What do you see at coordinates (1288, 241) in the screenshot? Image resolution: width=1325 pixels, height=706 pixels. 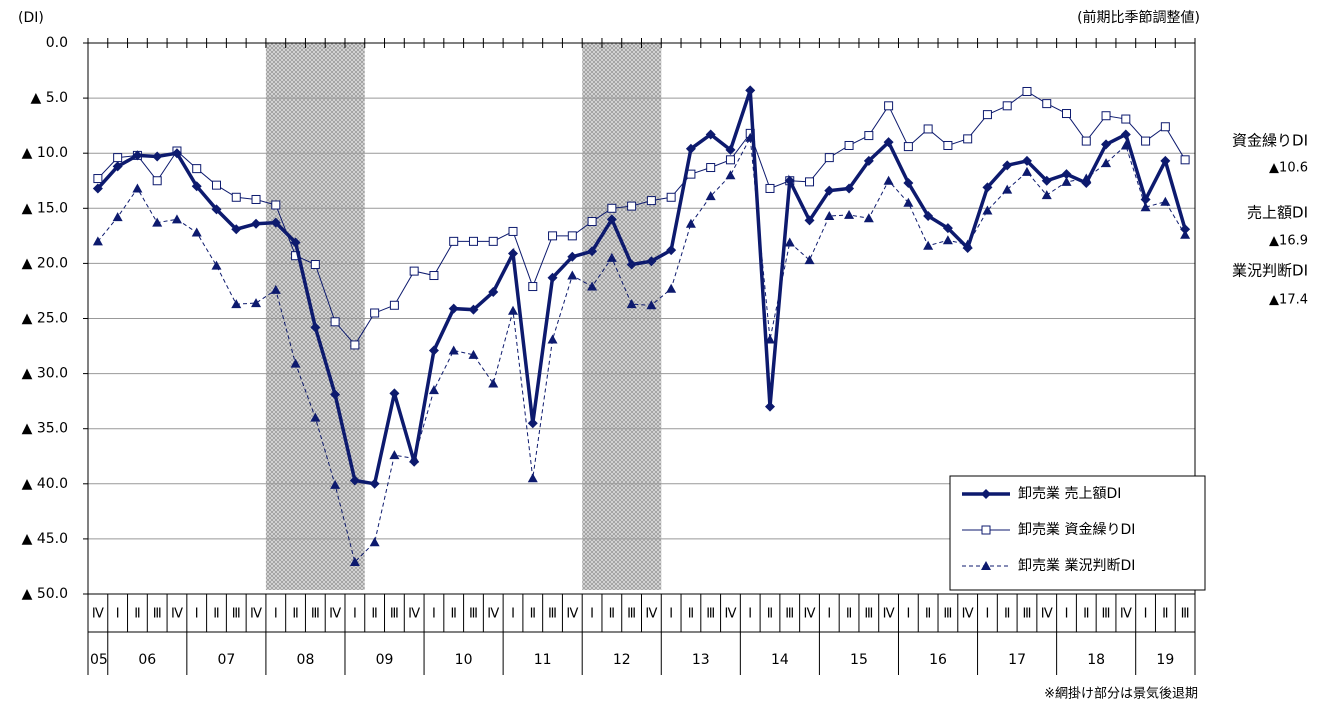 I see `annotation: ▲16.9` at bounding box center [1288, 241].